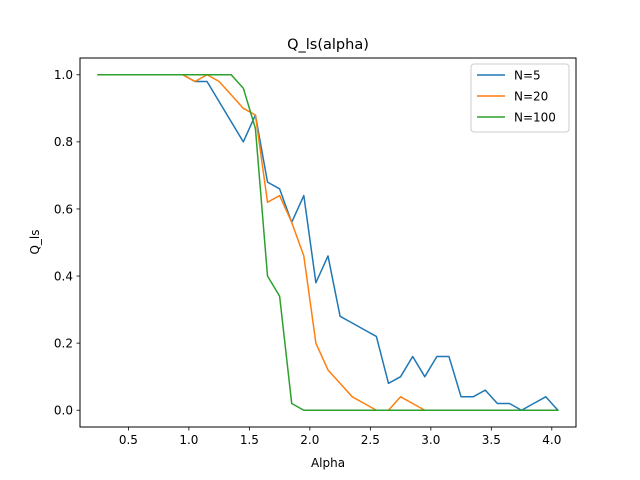 This screenshot has height=480, width=640. I want to click on y-tick-label: 0.4, so click(63, 276).